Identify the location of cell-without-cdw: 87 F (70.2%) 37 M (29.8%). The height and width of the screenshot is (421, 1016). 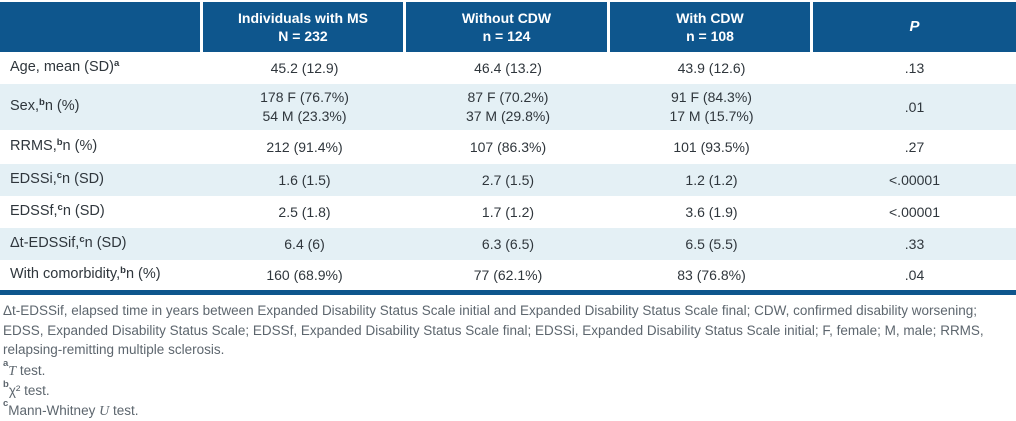
(508, 107).